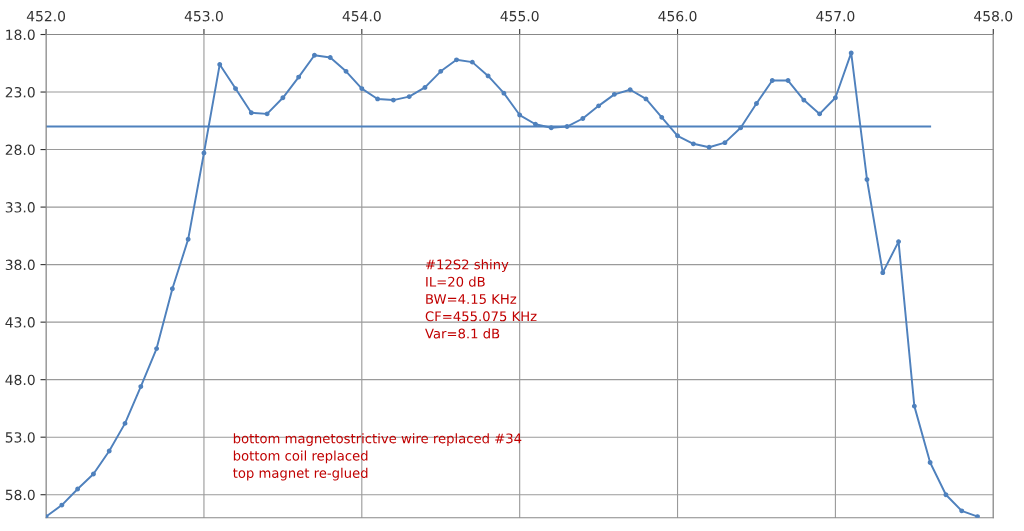  I want to click on x-tick-label: 458.0, so click(993, 16).